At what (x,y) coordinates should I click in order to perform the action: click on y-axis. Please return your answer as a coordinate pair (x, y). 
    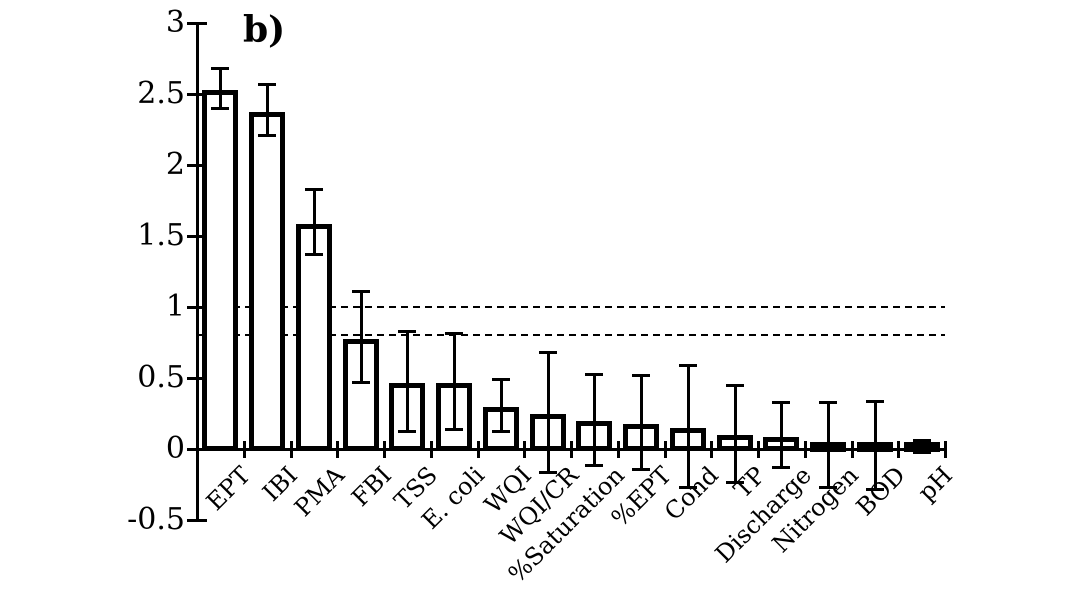
    Looking at the image, I should click on (197, 272).